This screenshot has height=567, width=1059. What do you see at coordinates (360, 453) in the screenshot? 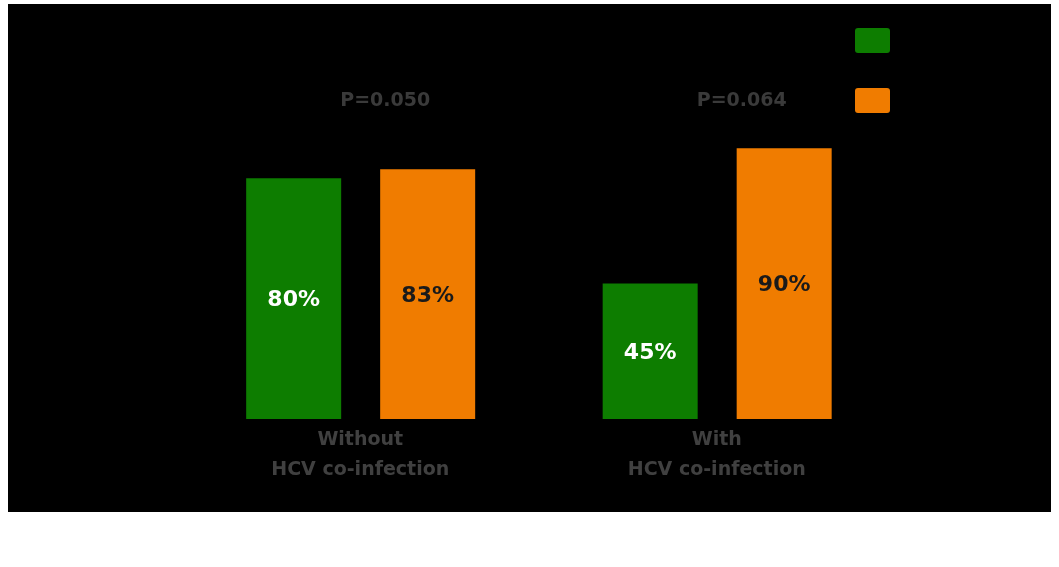
I see `x-tick-label: Without HCV co-infection` at bounding box center [360, 453].